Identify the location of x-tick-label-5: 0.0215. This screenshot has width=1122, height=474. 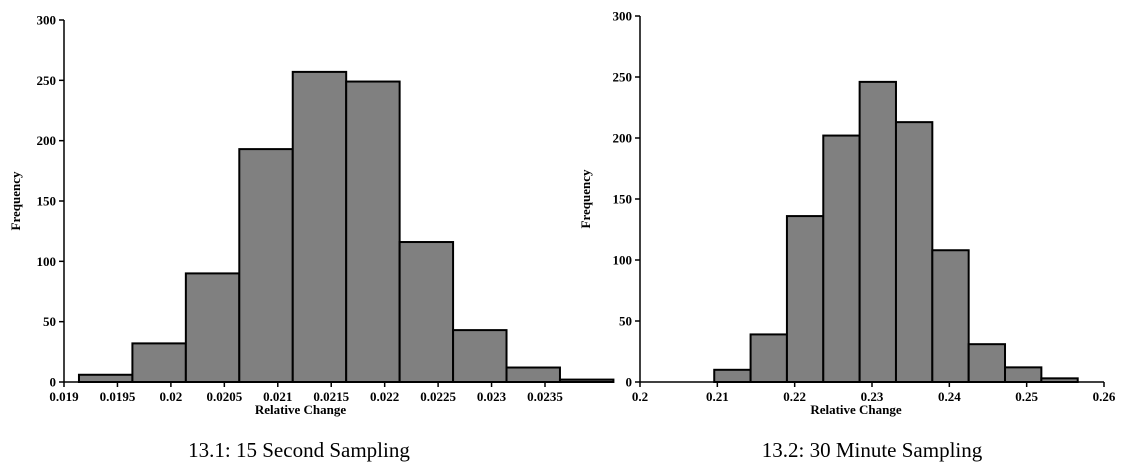
(331, 396).